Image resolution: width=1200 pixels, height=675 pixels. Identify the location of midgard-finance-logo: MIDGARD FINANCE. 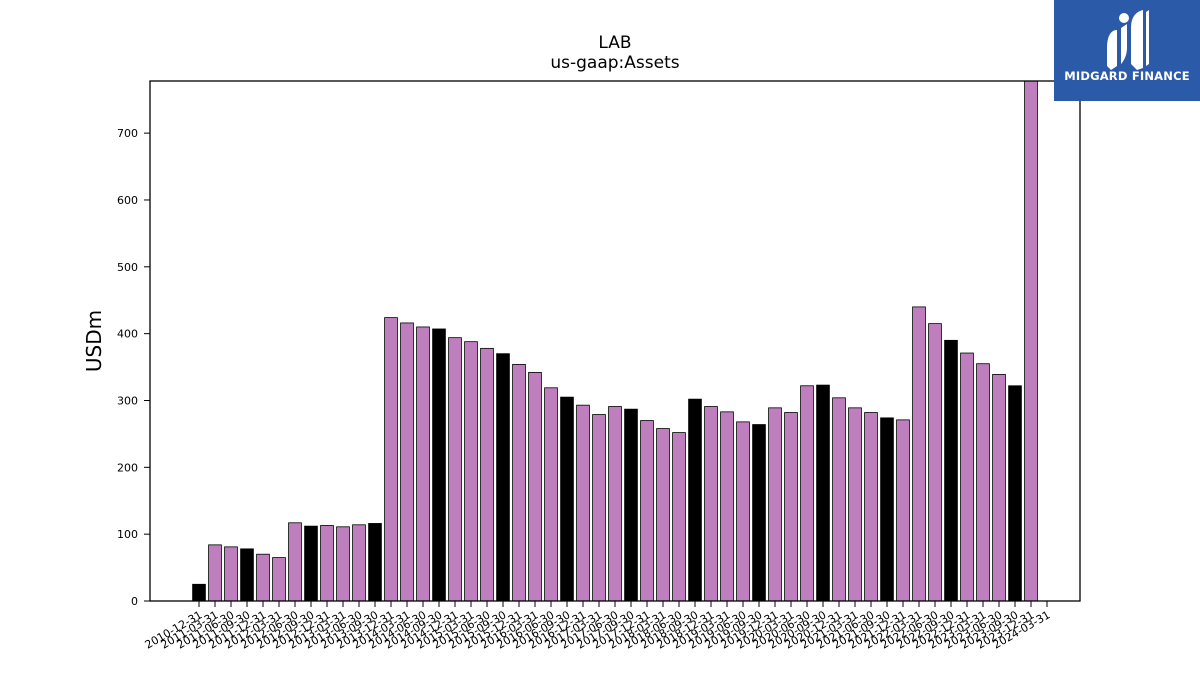
(1127, 50).